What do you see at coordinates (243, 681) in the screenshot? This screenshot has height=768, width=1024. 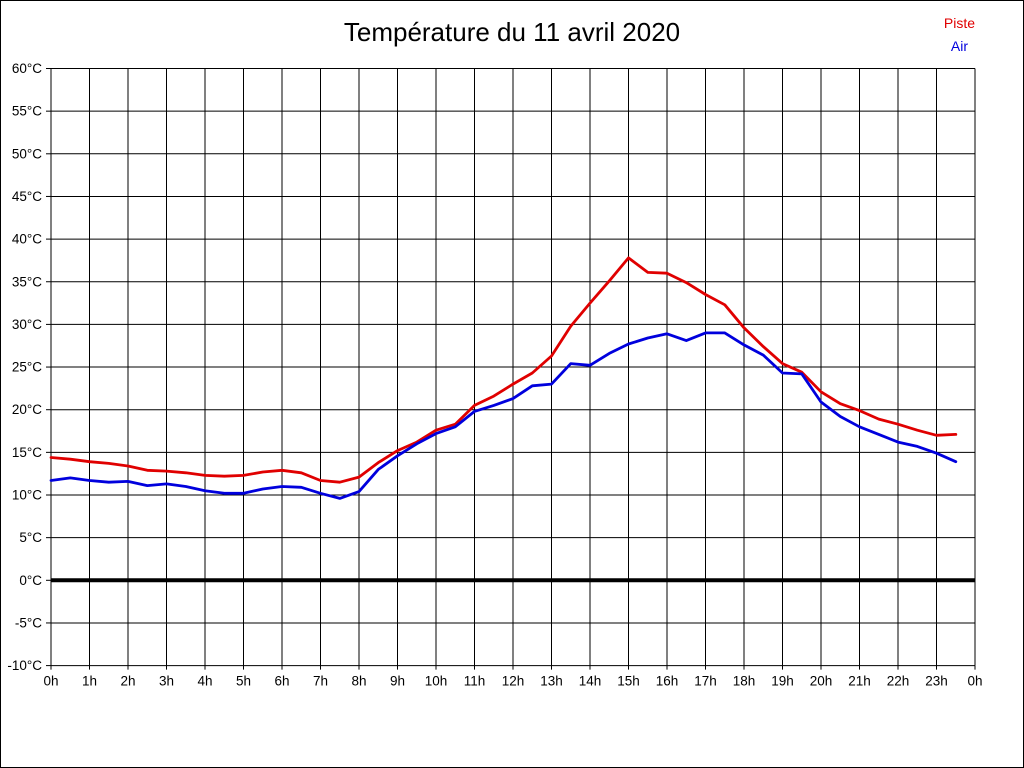 I see `svg-text: 5h` at bounding box center [243, 681].